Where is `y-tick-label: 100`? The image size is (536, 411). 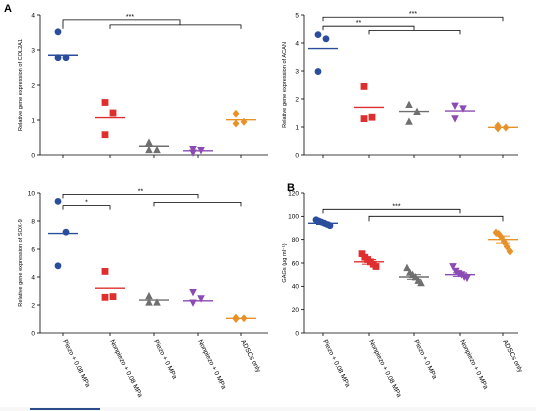 y-tick-label: 100 is located at coordinates (293, 217).